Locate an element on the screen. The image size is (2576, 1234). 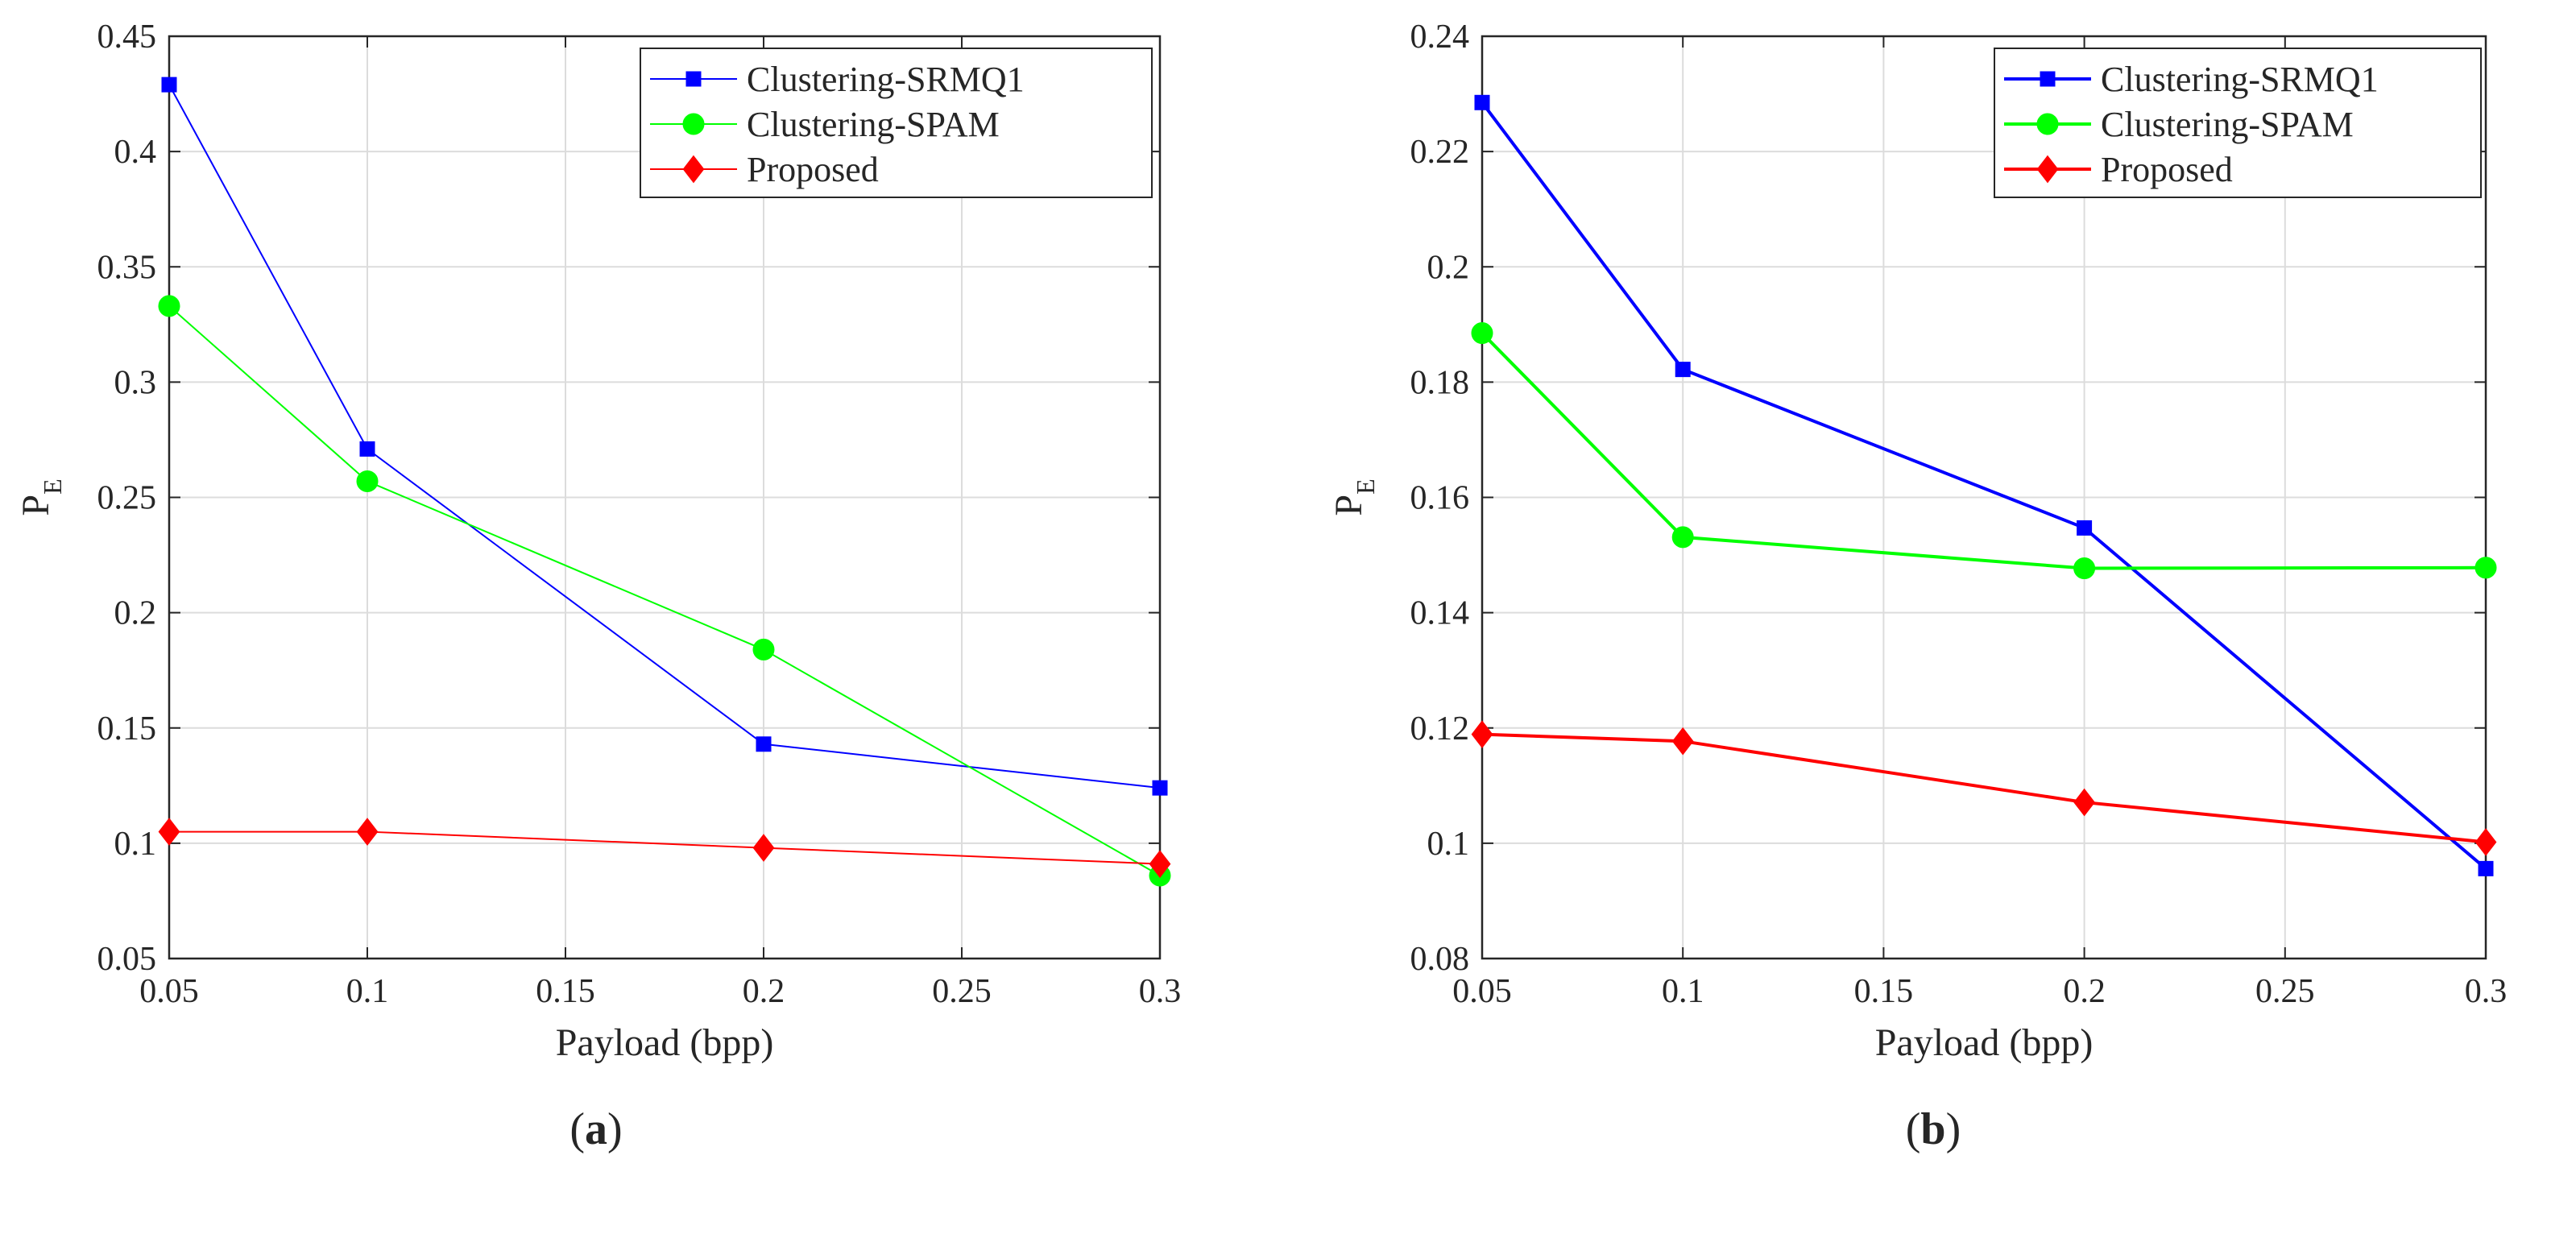
chart-a-series-proposed is located at coordinates (664, 848).